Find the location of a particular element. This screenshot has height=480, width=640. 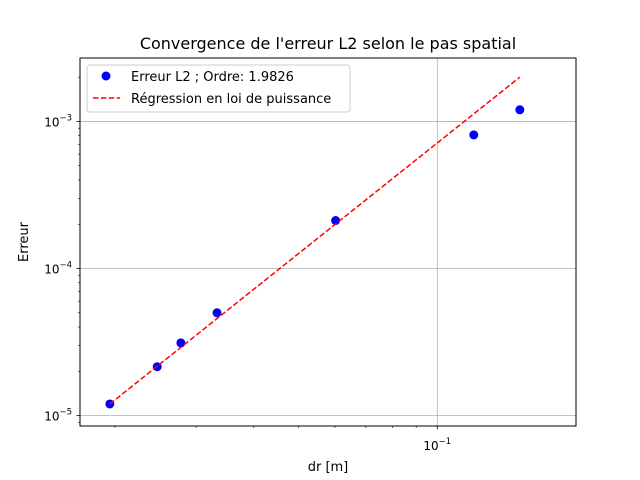

y-tick-label: 10⁻⁵ is located at coordinates (58, 416).